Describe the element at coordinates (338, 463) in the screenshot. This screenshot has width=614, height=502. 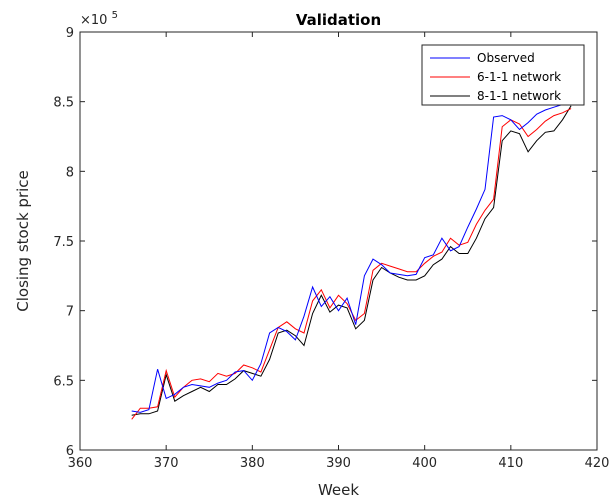
I see `x-tick-label: 390` at that location.